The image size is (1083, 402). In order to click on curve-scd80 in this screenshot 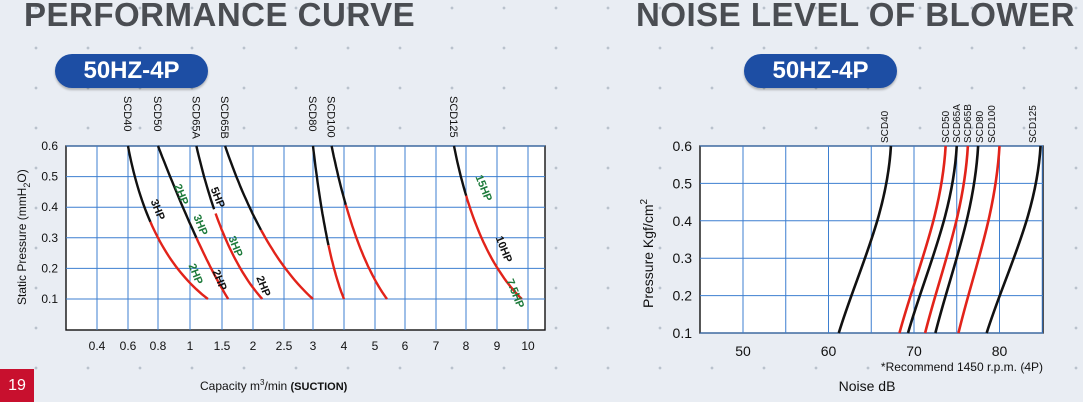, I will do `click(957, 239)`.